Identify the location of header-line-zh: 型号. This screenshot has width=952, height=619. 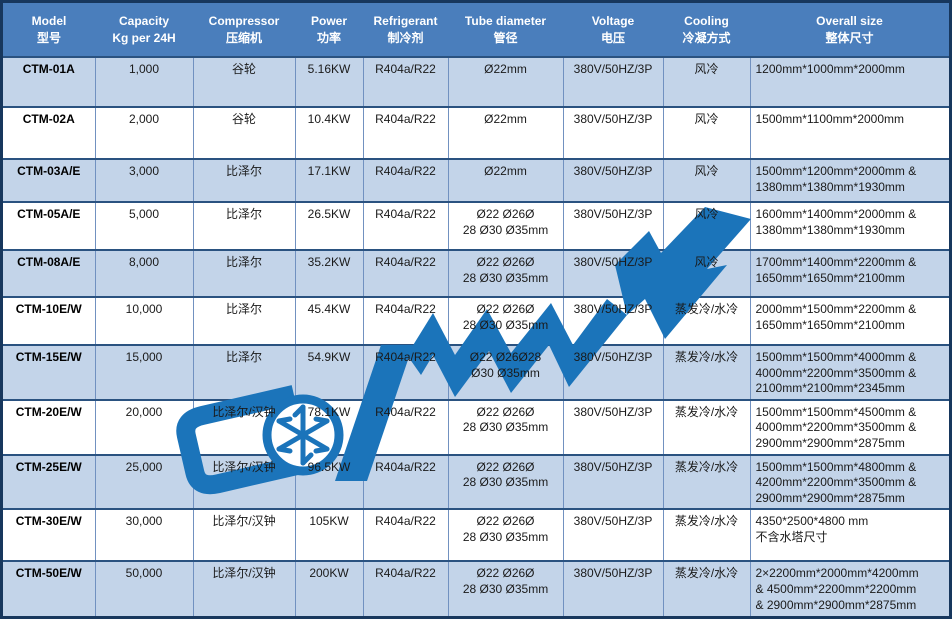
(48, 37).